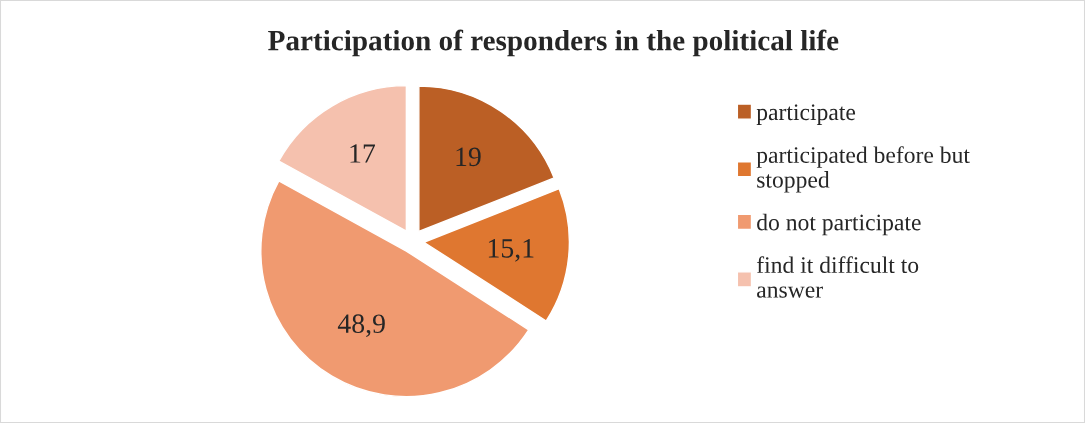 The width and height of the screenshot is (1085, 423). What do you see at coordinates (553, 43) in the screenshot?
I see `chart-title: Participation of responders in the political life` at bounding box center [553, 43].